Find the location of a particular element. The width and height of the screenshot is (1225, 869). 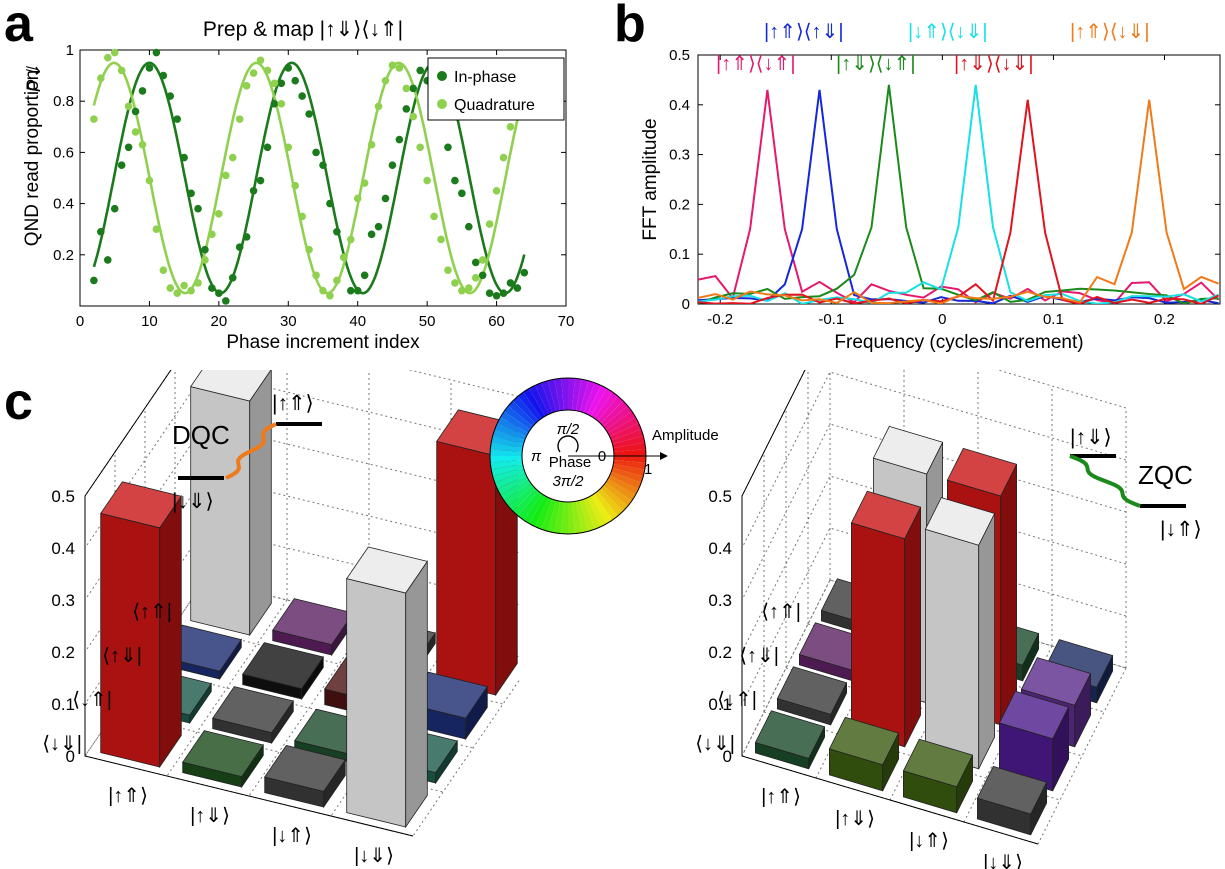

bar-c-left-r2-c1 is located at coordinates (253, 715).